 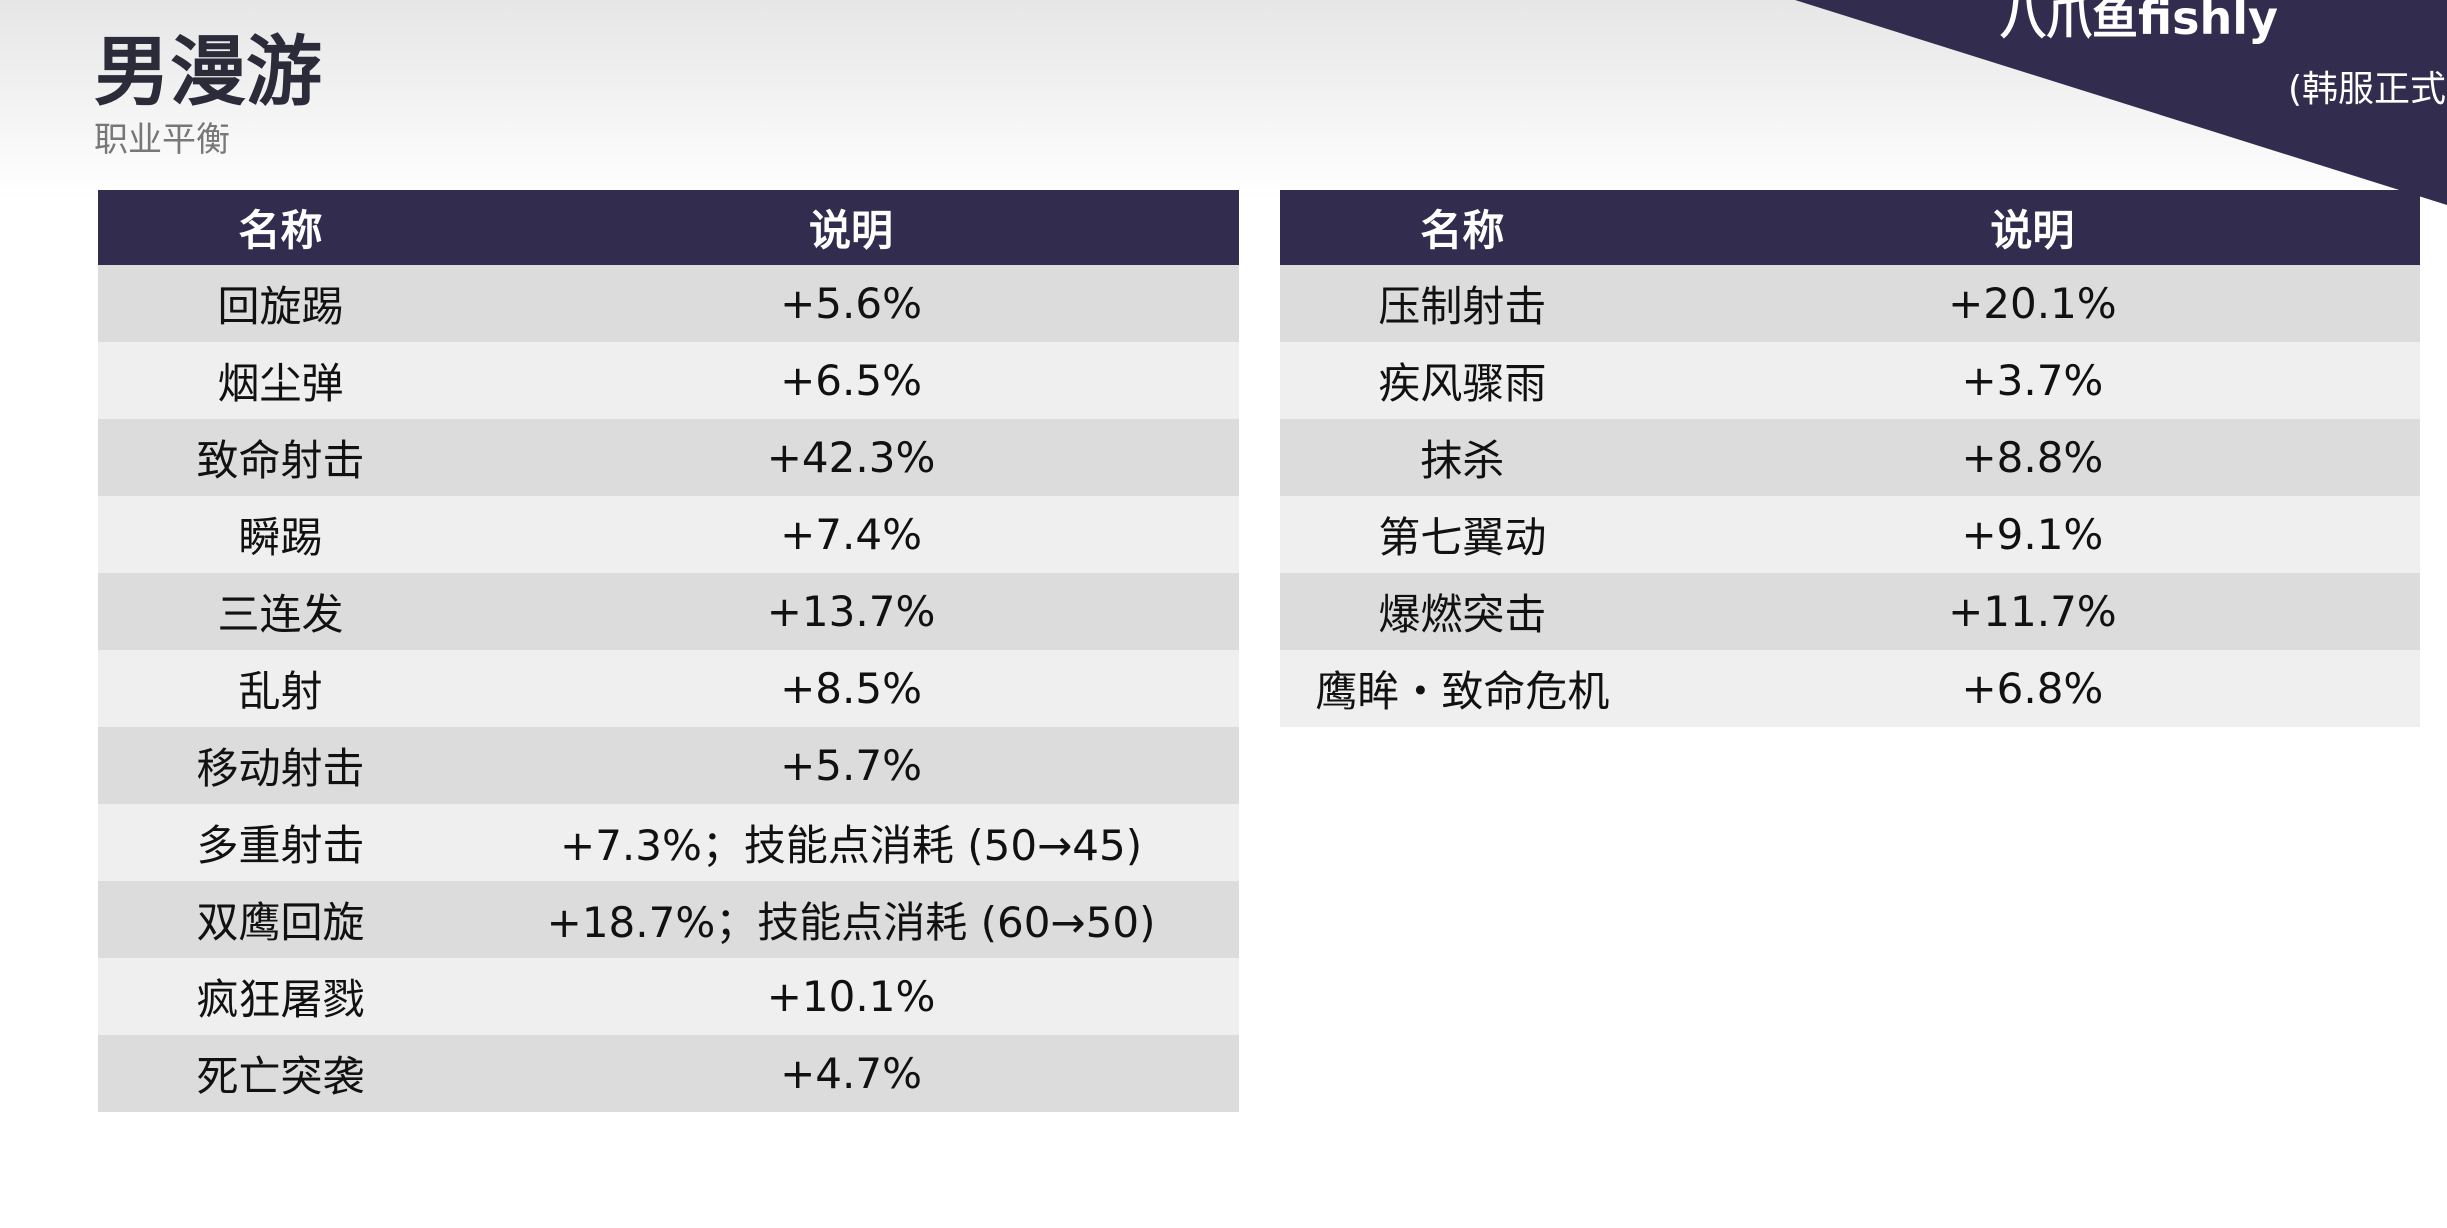 I want to click on row: 疯狂屠戮 +10.1%, so click(x=668, y=996).